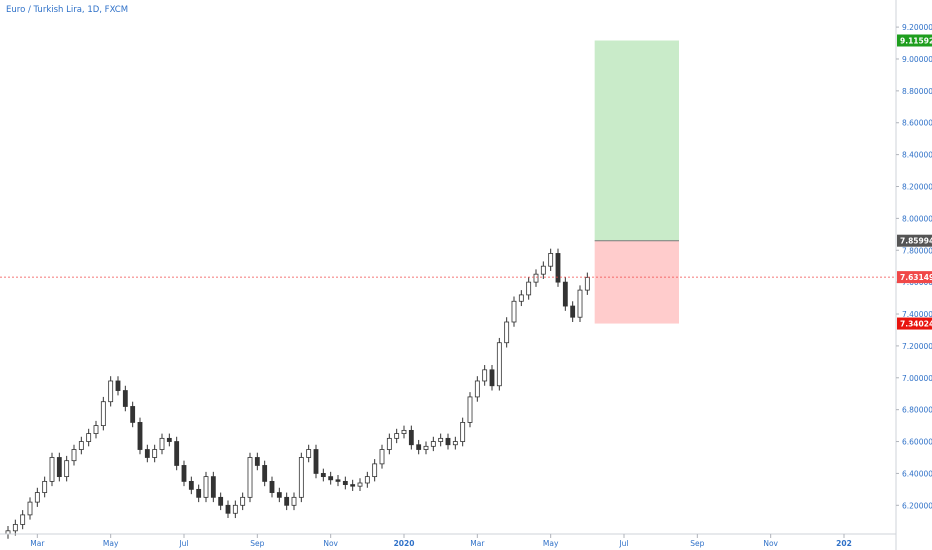 The height and width of the screenshot is (550, 932). What do you see at coordinates (67, 10) in the screenshot?
I see `chart-title: Euro / Turkish Lira, 1D, FXCM` at bounding box center [67, 10].